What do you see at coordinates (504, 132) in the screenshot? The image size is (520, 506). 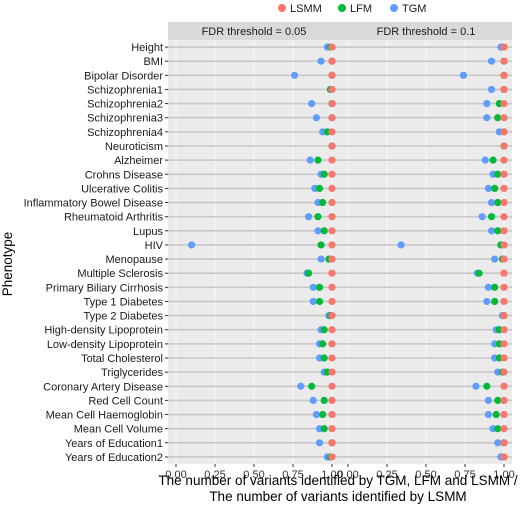 I see `point-lsmm-schizophrenia4` at bounding box center [504, 132].